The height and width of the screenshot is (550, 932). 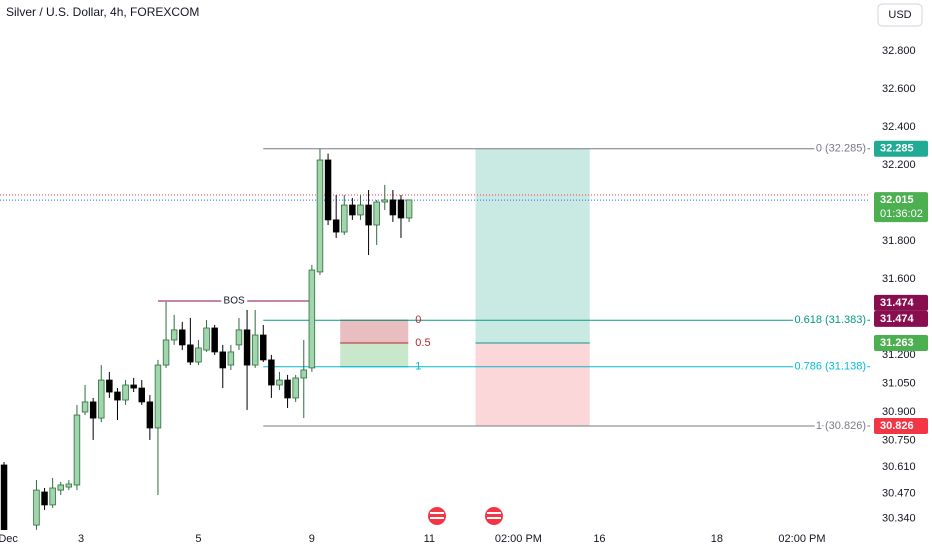 What do you see at coordinates (897, 343) in the screenshot?
I see `price-label: 31.263` at bounding box center [897, 343].